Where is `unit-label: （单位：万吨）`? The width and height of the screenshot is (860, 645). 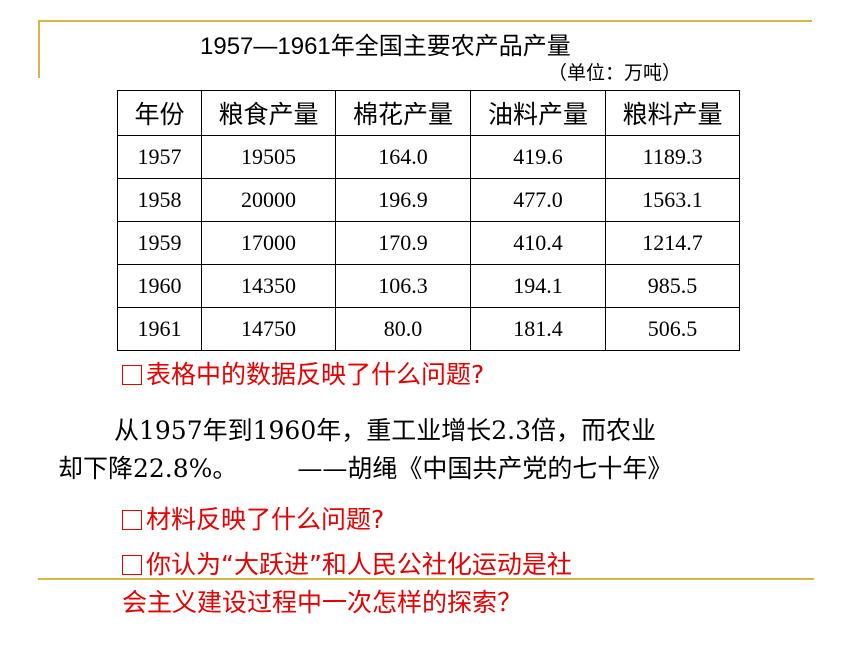 unit-label: （单位：万吨） is located at coordinates (615, 73).